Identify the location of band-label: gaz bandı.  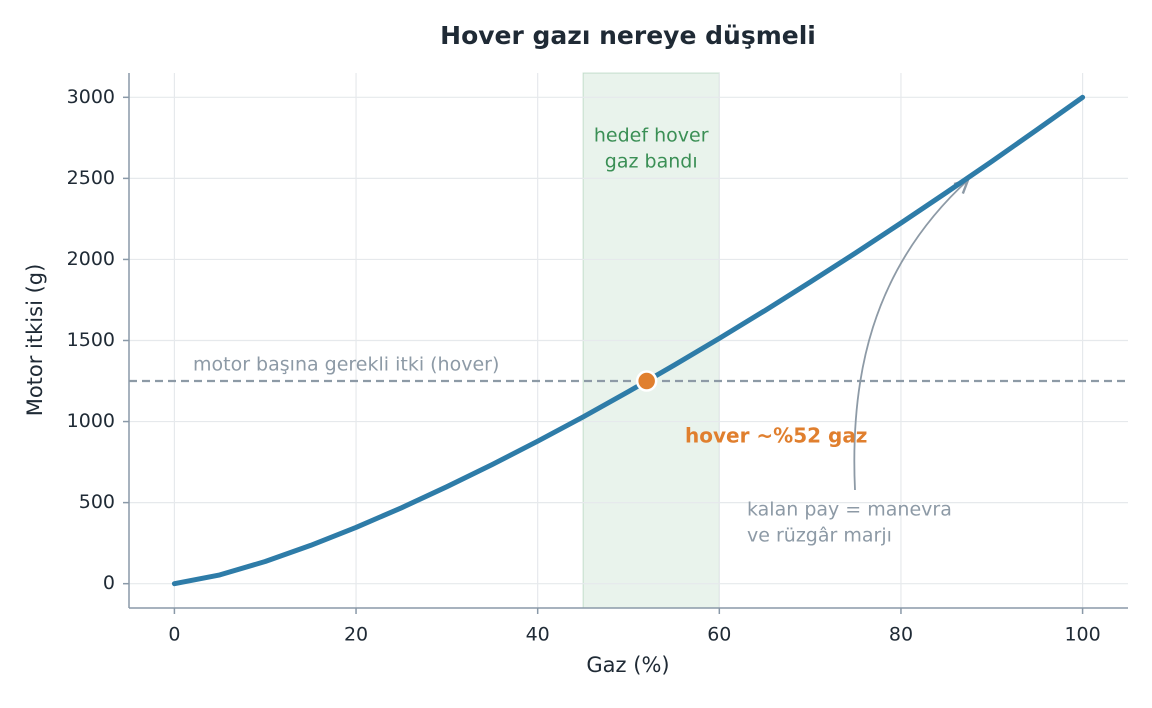
(651, 162).